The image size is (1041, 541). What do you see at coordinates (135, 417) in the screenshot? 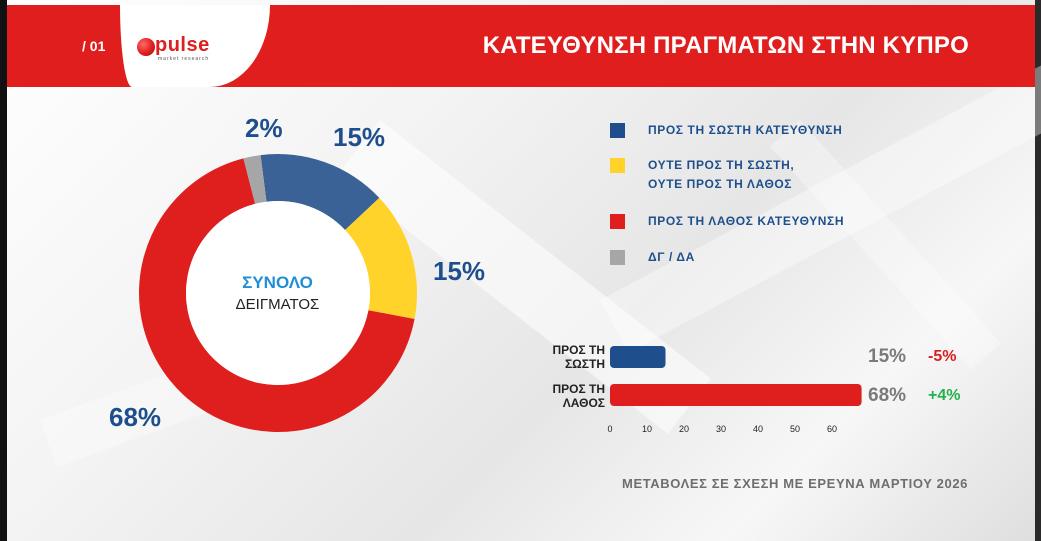
I see `slice-label-wrong: 68%` at bounding box center [135, 417].